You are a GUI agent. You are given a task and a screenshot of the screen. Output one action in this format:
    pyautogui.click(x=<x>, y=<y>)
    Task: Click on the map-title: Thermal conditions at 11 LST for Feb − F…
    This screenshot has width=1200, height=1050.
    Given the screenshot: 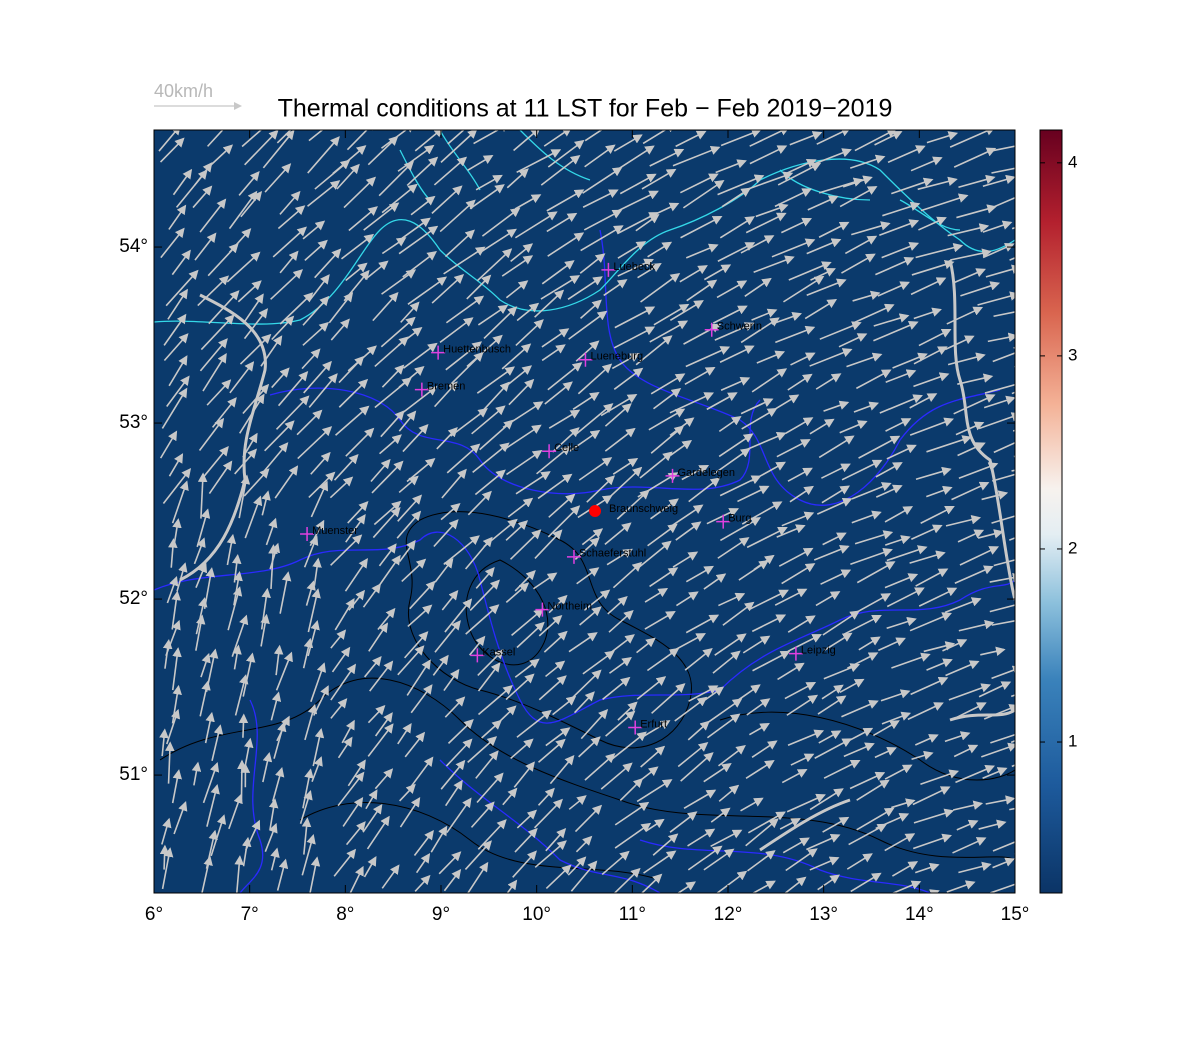 What is the action you would take?
    pyautogui.click(x=585, y=109)
    